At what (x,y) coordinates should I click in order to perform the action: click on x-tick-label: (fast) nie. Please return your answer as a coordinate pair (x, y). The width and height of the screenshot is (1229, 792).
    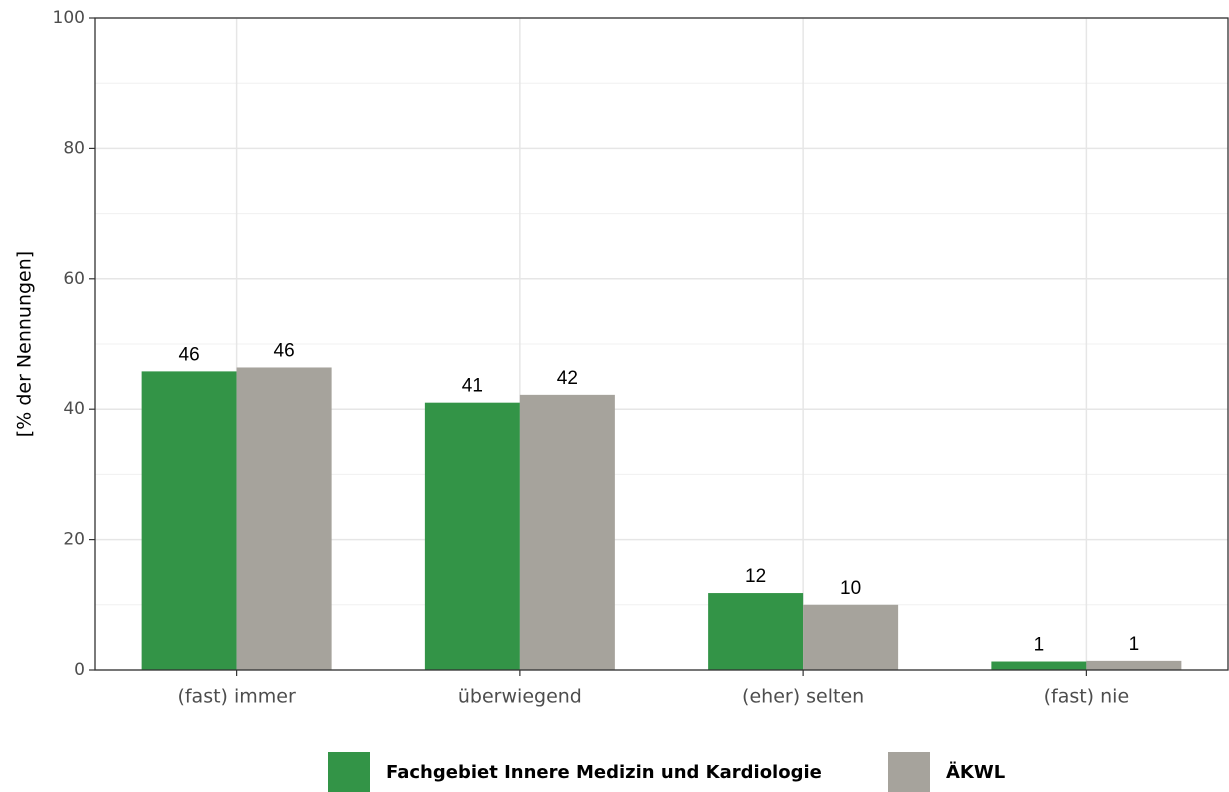
    Looking at the image, I should click on (1087, 697).